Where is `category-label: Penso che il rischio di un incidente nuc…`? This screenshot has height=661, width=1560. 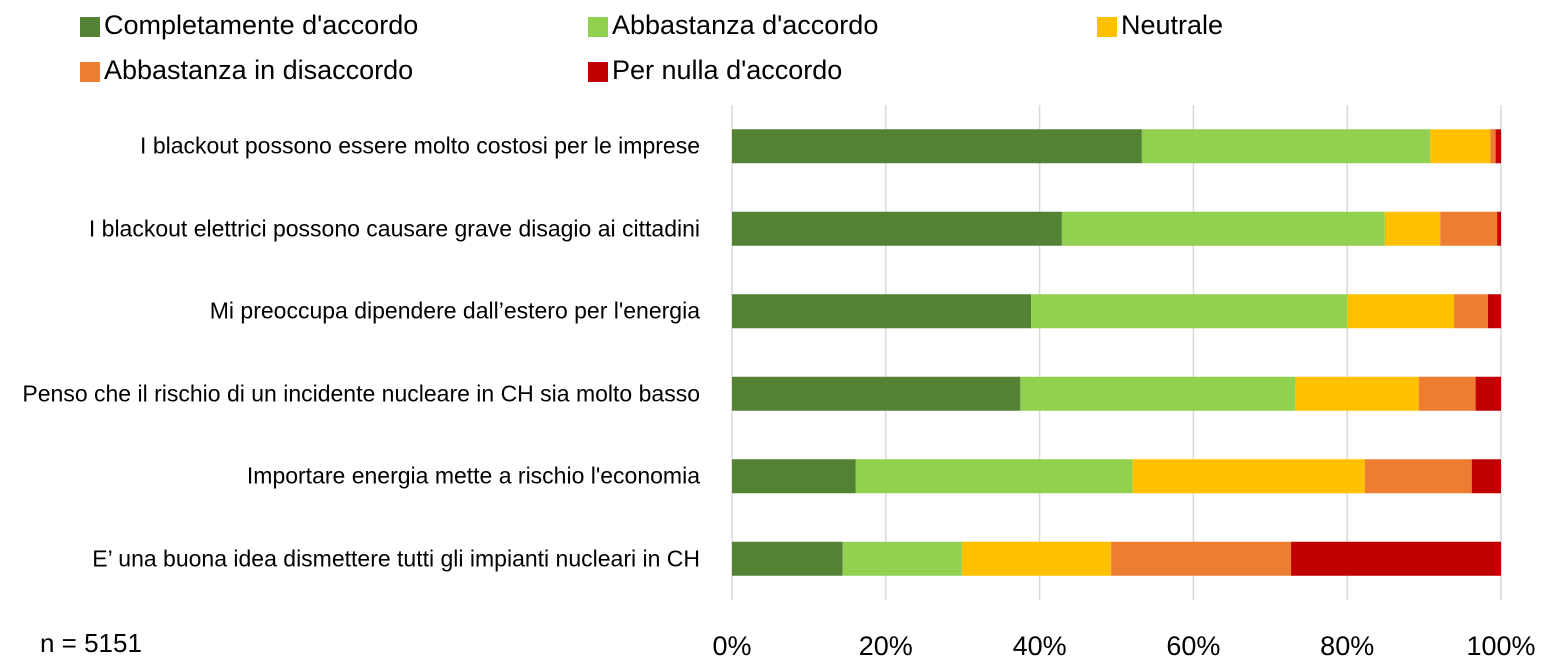 category-label: Penso che il rischio di un incidente nuc… is located at coordinates (361, 393).